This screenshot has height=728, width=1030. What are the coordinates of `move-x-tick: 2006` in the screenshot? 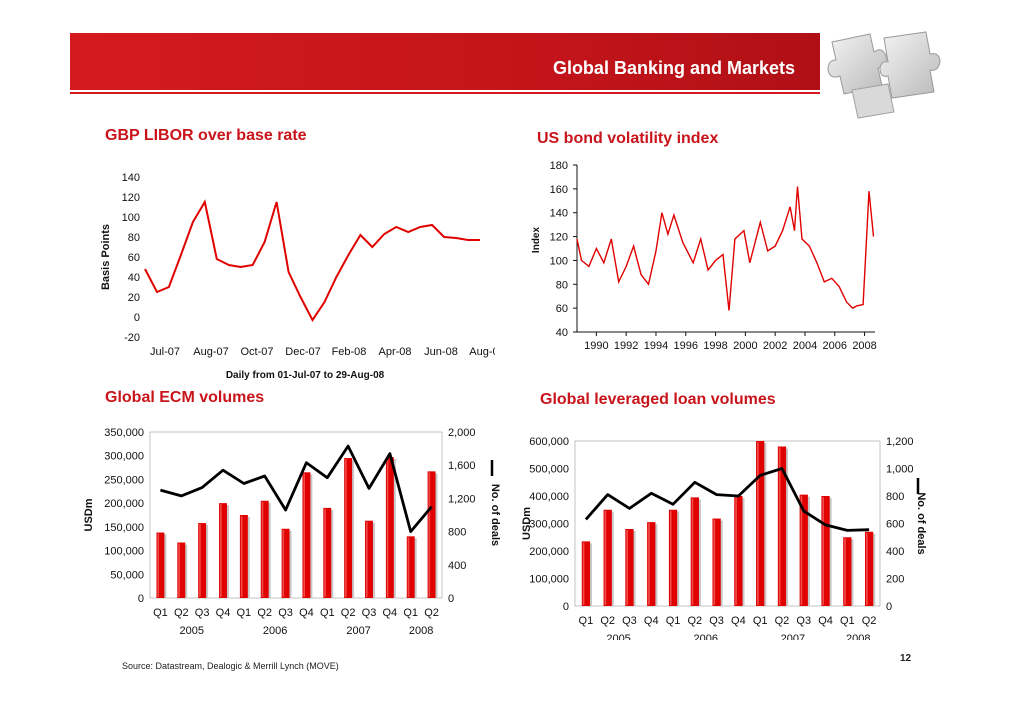 It's located at (835, 346).